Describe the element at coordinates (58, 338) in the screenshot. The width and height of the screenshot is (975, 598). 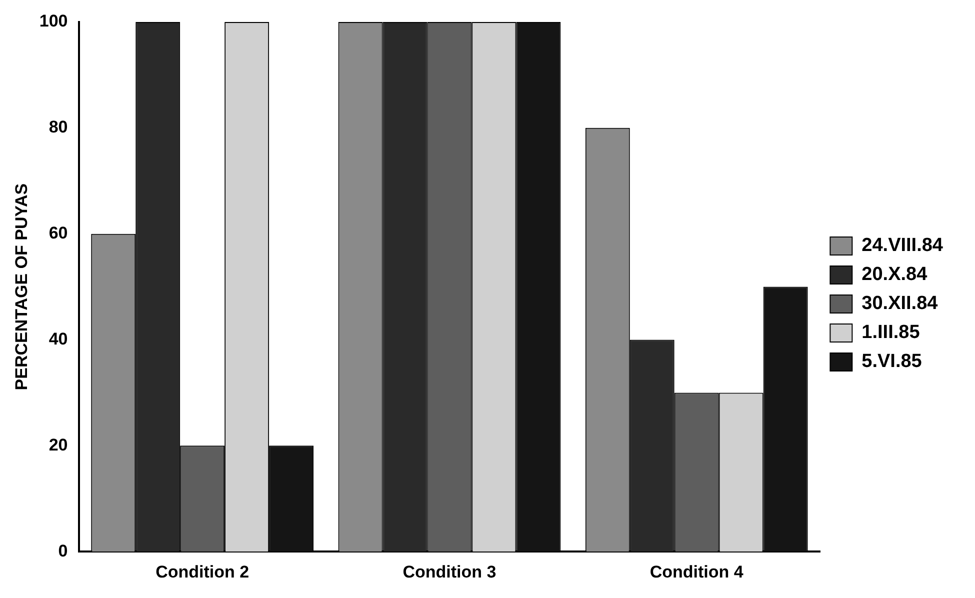
I see `y-tick-label: 40` at that location.